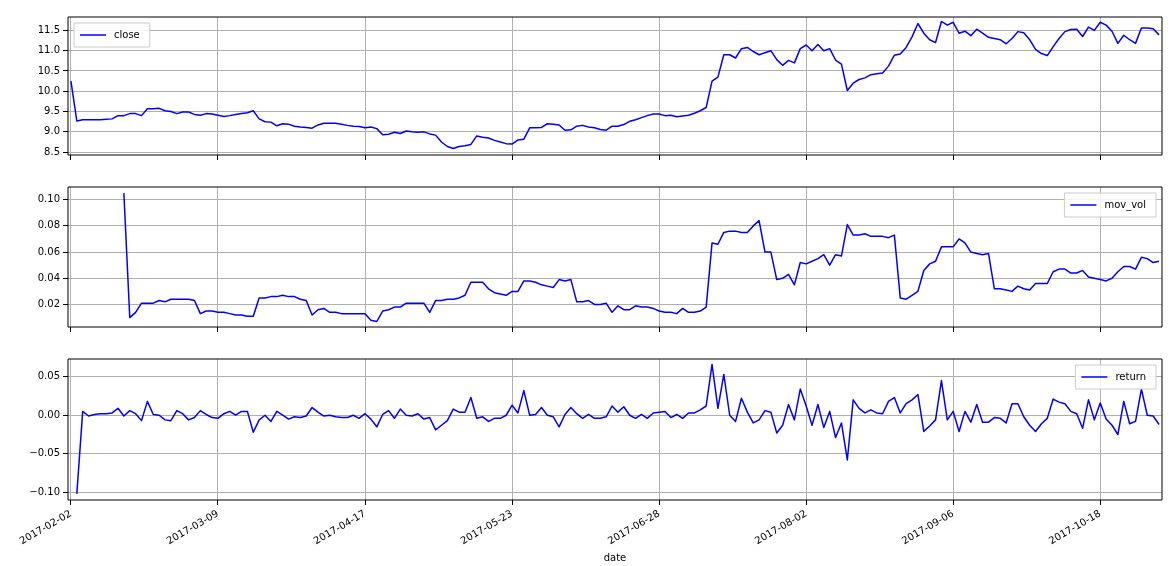 The height and width of the screenshot is (566, 1171). I want to click on y-tick-label: 0.10, so click(48, 199).